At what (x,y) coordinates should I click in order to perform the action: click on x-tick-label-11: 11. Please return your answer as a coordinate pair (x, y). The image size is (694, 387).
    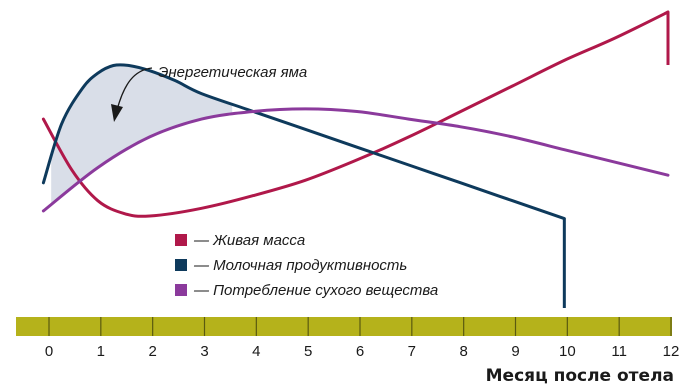
    Looking at the image, I should click on (619, 351).